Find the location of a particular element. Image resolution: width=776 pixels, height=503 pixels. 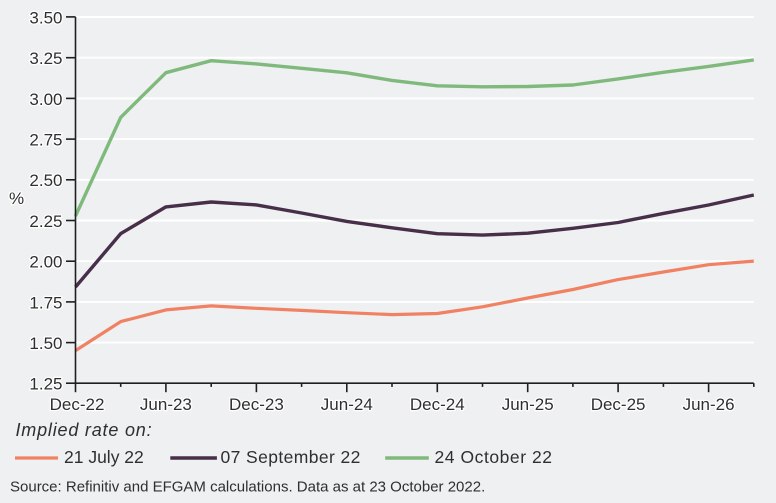

svg-text: 3.00 is located at coordinates (45, 99).